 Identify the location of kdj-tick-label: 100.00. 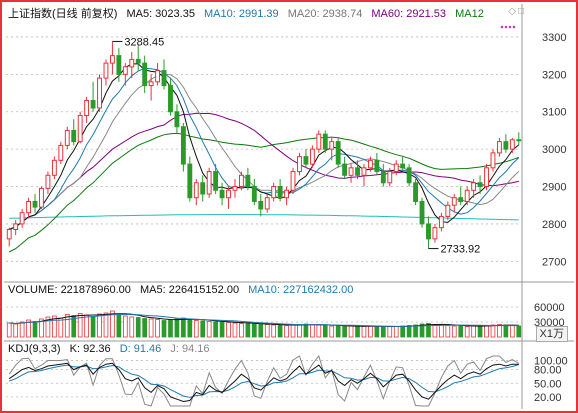
(551, 362).